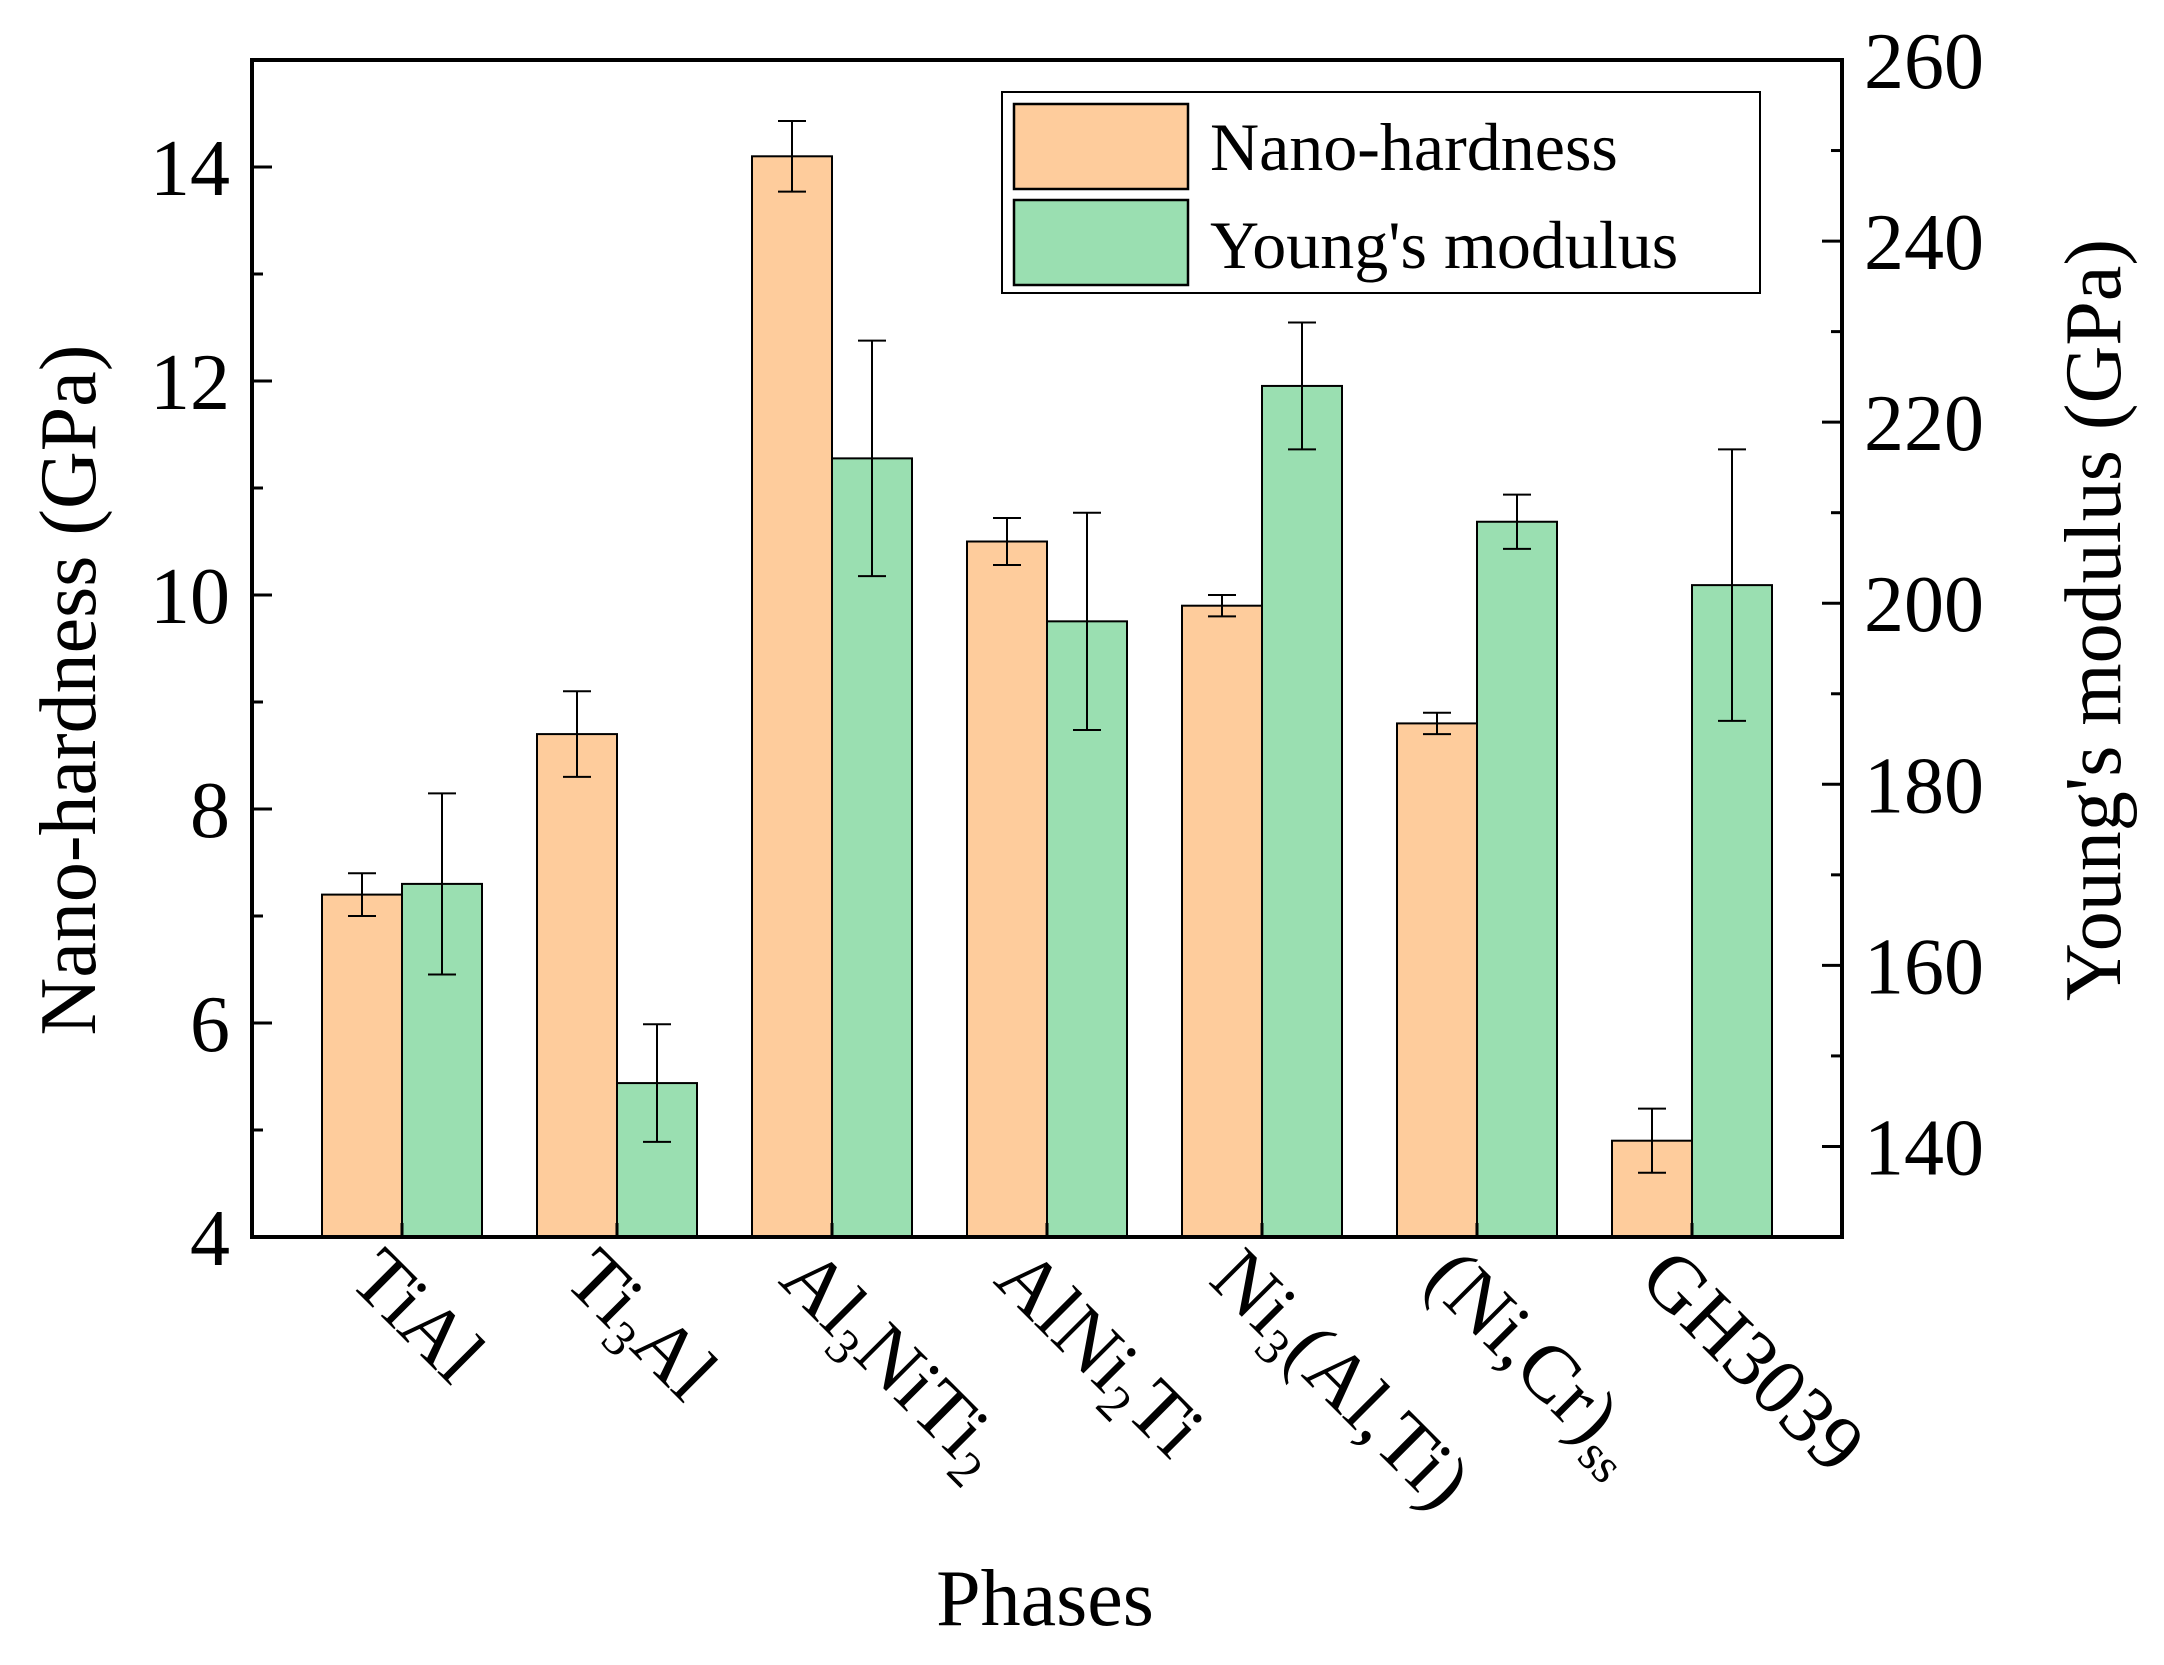 Image resolution: width=2164 pixels, height=1665 pixels. I want to click on x-tick-label-0: TiAl, so click(417, 1316).